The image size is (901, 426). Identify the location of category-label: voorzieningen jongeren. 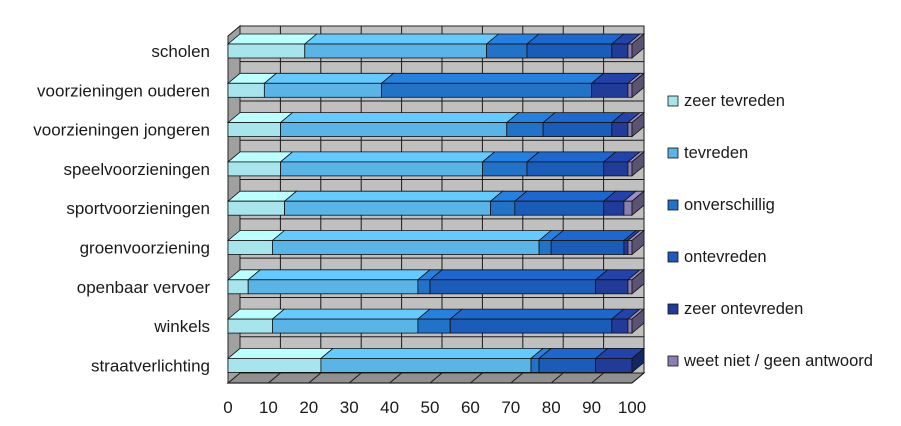
(121, 130).